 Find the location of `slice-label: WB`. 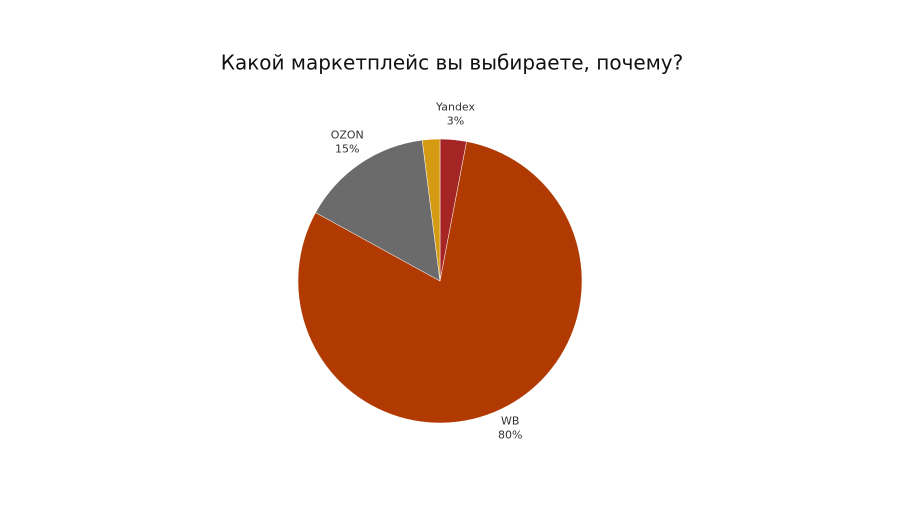

slice-label: WB is located at coordinates (510, 420).